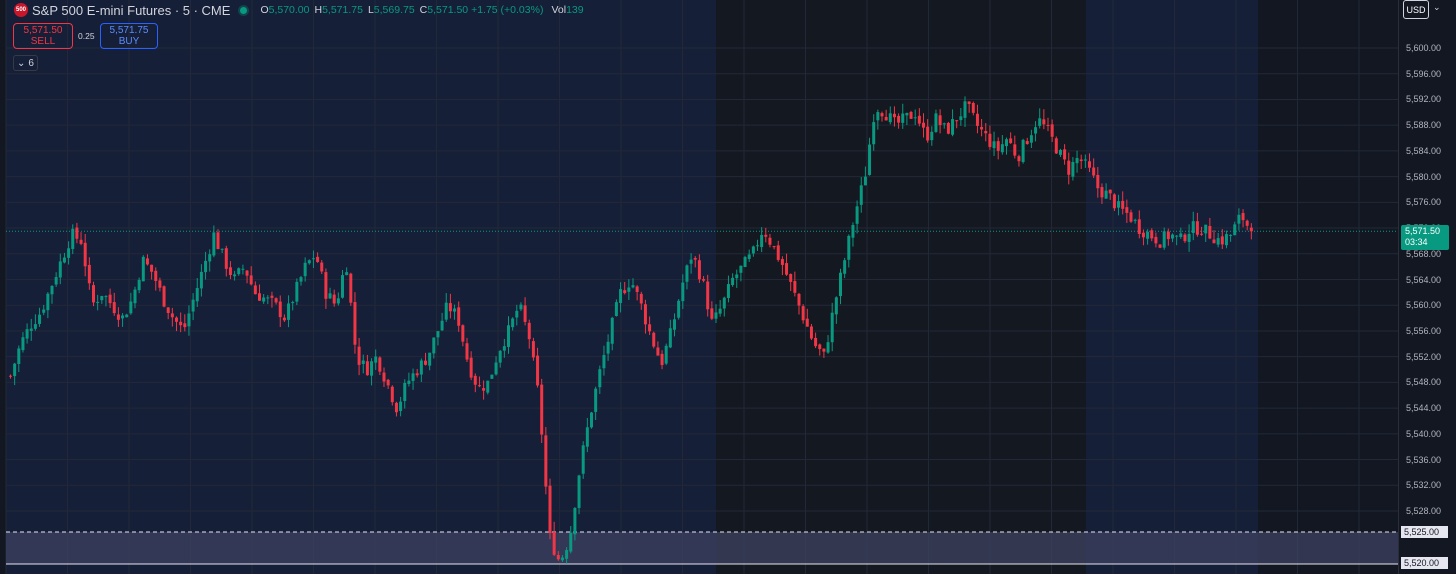 Image resolution: width=1456 pixels, height=574 pixels. I want to click on sell-button: 5,571.50 SELL, so click(43, 36).